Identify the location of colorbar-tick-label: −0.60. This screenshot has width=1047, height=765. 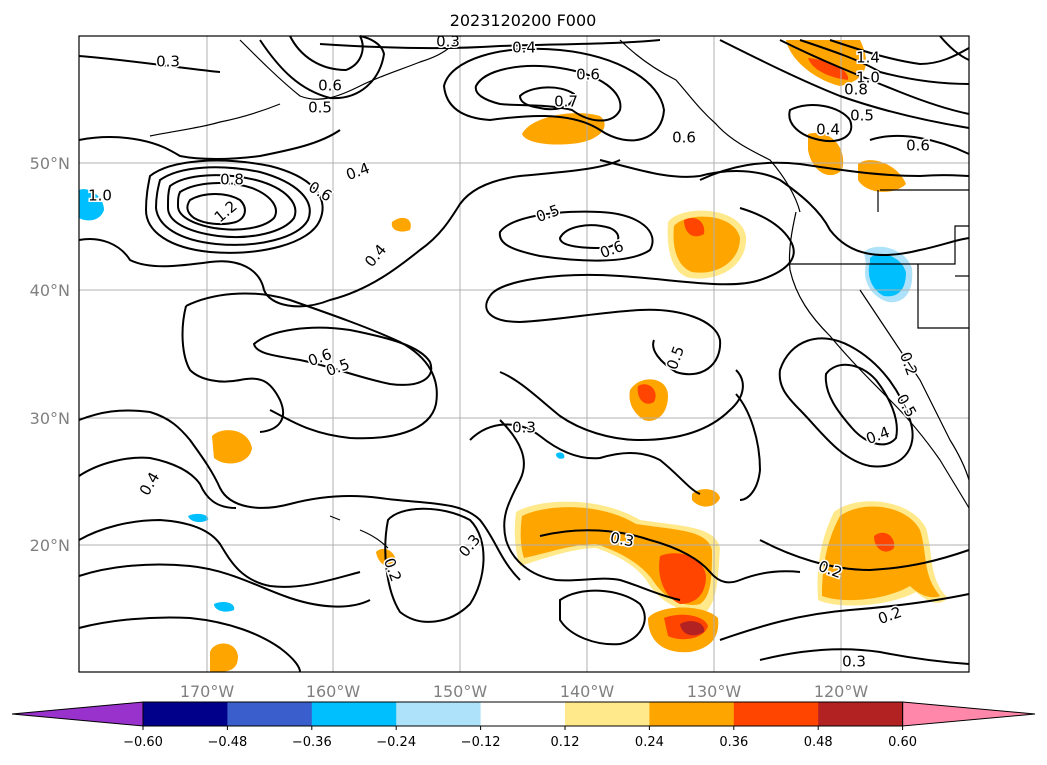
(143, 742).